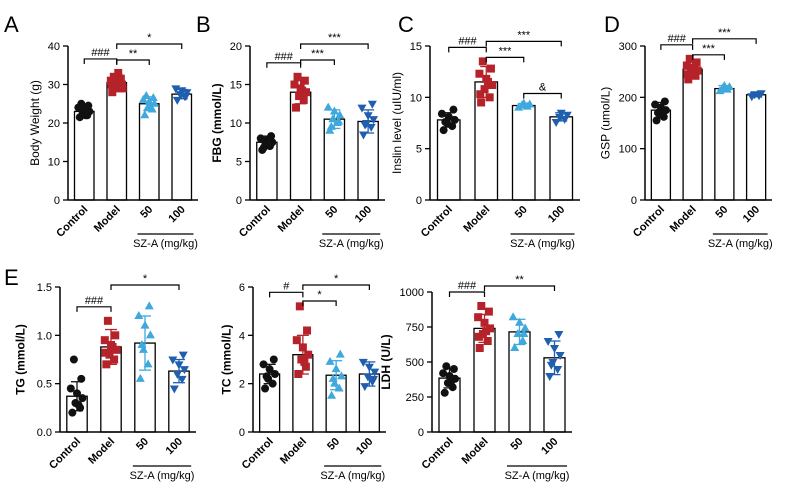 The width and height of the screenshot is (792, 485). What do you see at coordinates (236, 47) in the screenshot?
I see `y-tick-label-4: 20` at bounding box center [236, 47].